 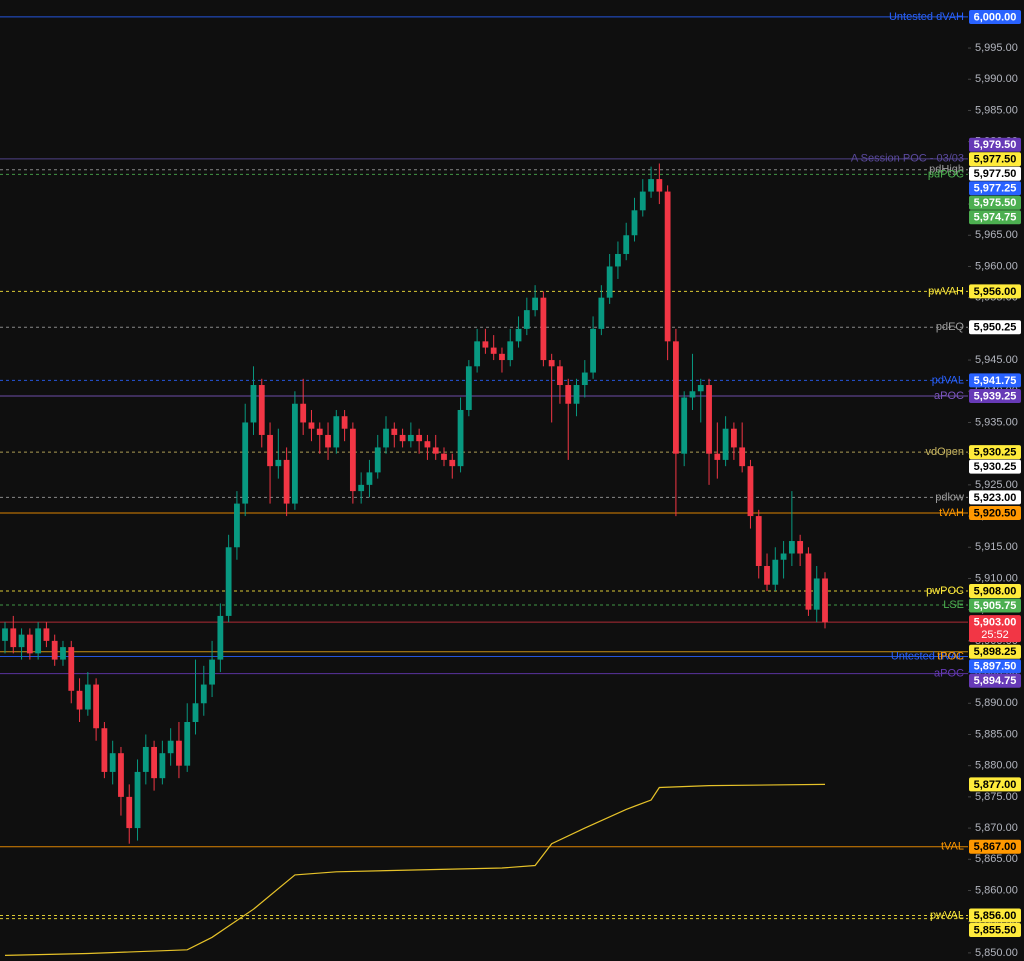 I want to click on level-label: vdOpen, so click(x=944, y=452).